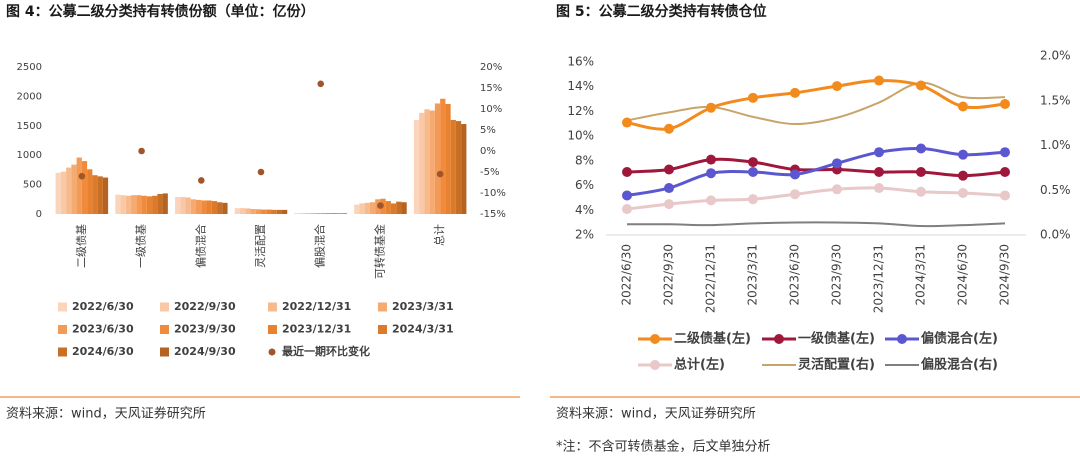 This screenshot has width=1080, height=459. I want to click on x-tick-label: 可转债基金, so click(379, 251).